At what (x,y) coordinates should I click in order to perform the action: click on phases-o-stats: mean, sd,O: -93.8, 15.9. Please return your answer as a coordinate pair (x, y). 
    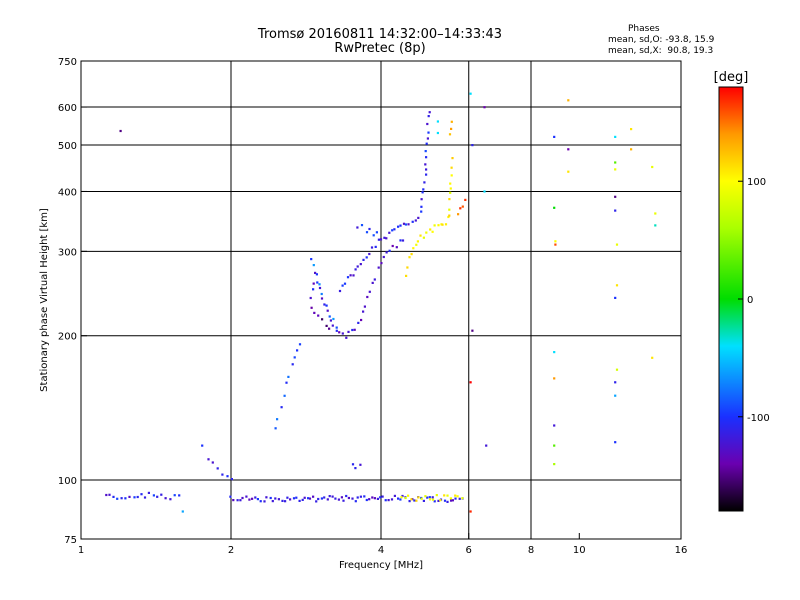
    Looking at the image, I should click on (661, 40).